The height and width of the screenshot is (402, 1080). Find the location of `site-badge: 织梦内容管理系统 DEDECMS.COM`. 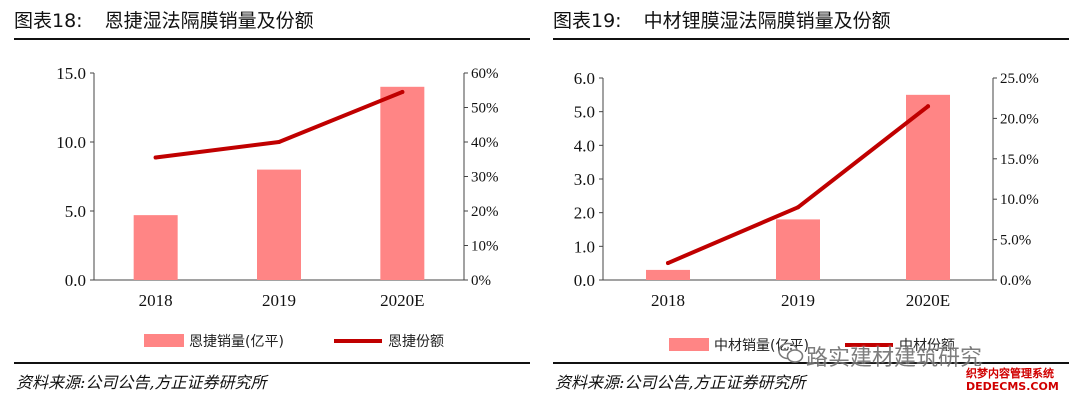

site-badge: 织梦内容管理系统 DEDECMS.COM is located at coordinates (1012, 380).